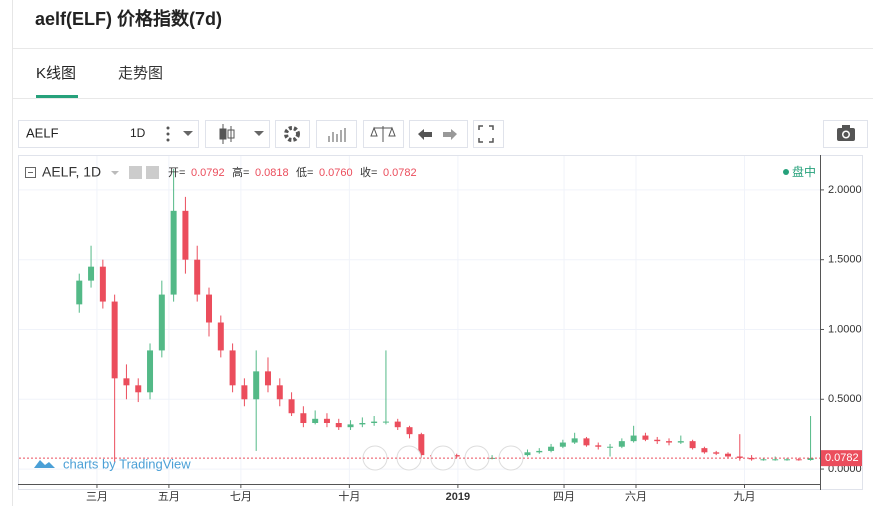 The width and height of the screenshot is (873, 511). Describe the element at coordinates (97, 497) in the screenshot. I see `x-tick-label: 三月` at that location.